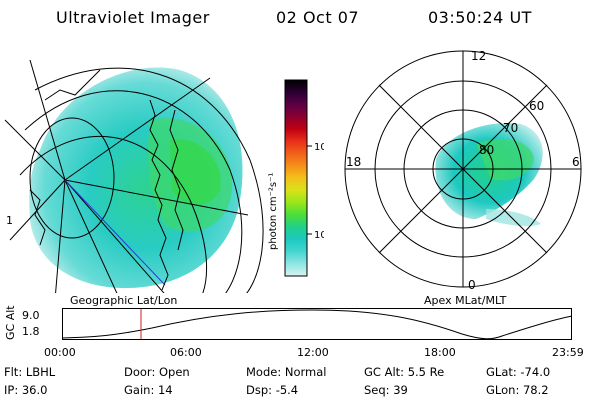 This screenshot has height=400, width=600. Describe the element at coordinates (478, 56) in the screenshot. I see `mlt-label-top: 12` at that location.